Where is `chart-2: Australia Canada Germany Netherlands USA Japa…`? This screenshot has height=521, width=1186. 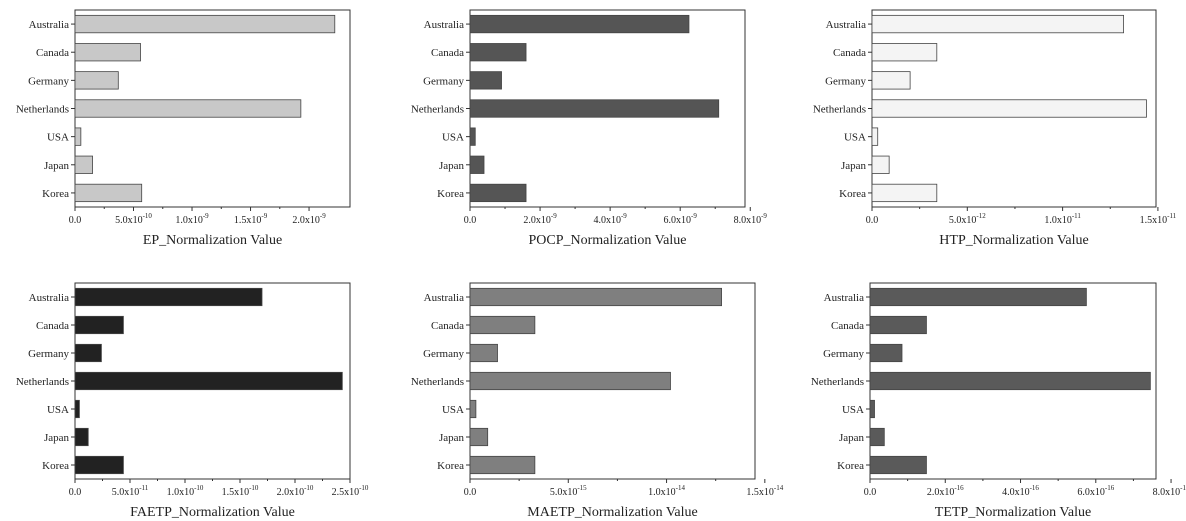
chart-2: Australia Canada Germany Netherlands USA Japa… is located at coordinates (995, 128).